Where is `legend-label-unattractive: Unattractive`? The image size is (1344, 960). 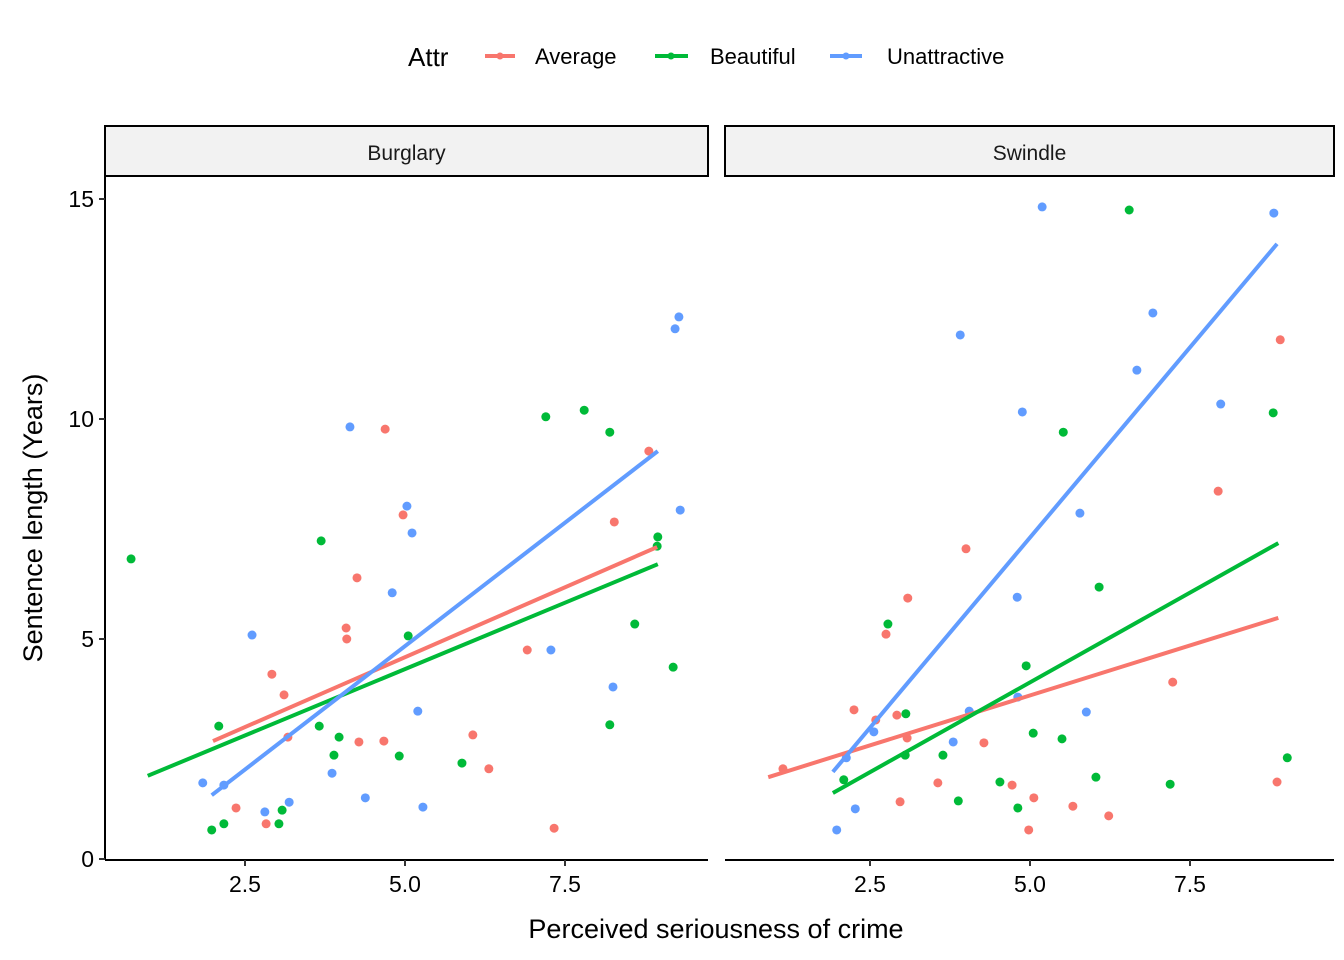 legend-label-unattractive: Unattractive is located at coordinates (945, 56).